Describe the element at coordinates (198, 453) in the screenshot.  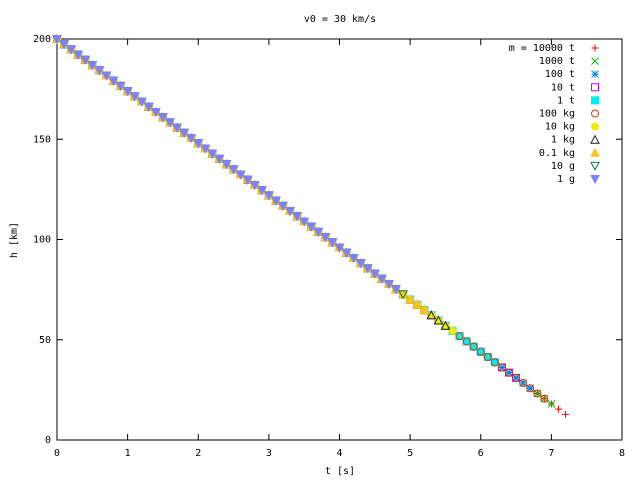
I see `x-tick-label: 2` at that location.